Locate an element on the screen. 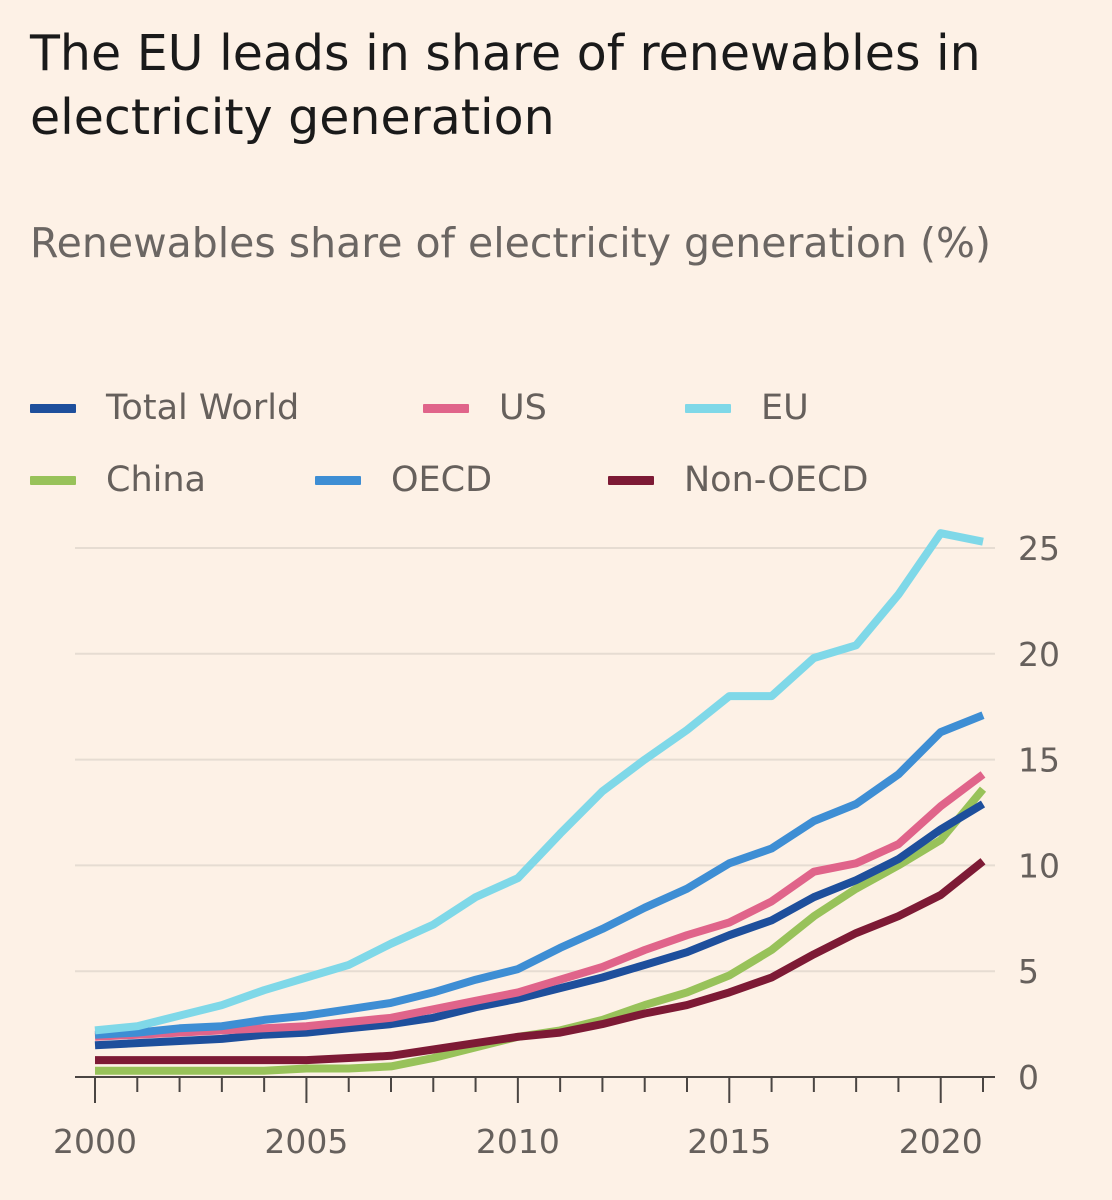 This screenshot has width=1112, height=1200. y-axis-tick-labels: 0 5 10 15 20 25 is located at coordinates (1039, 813).